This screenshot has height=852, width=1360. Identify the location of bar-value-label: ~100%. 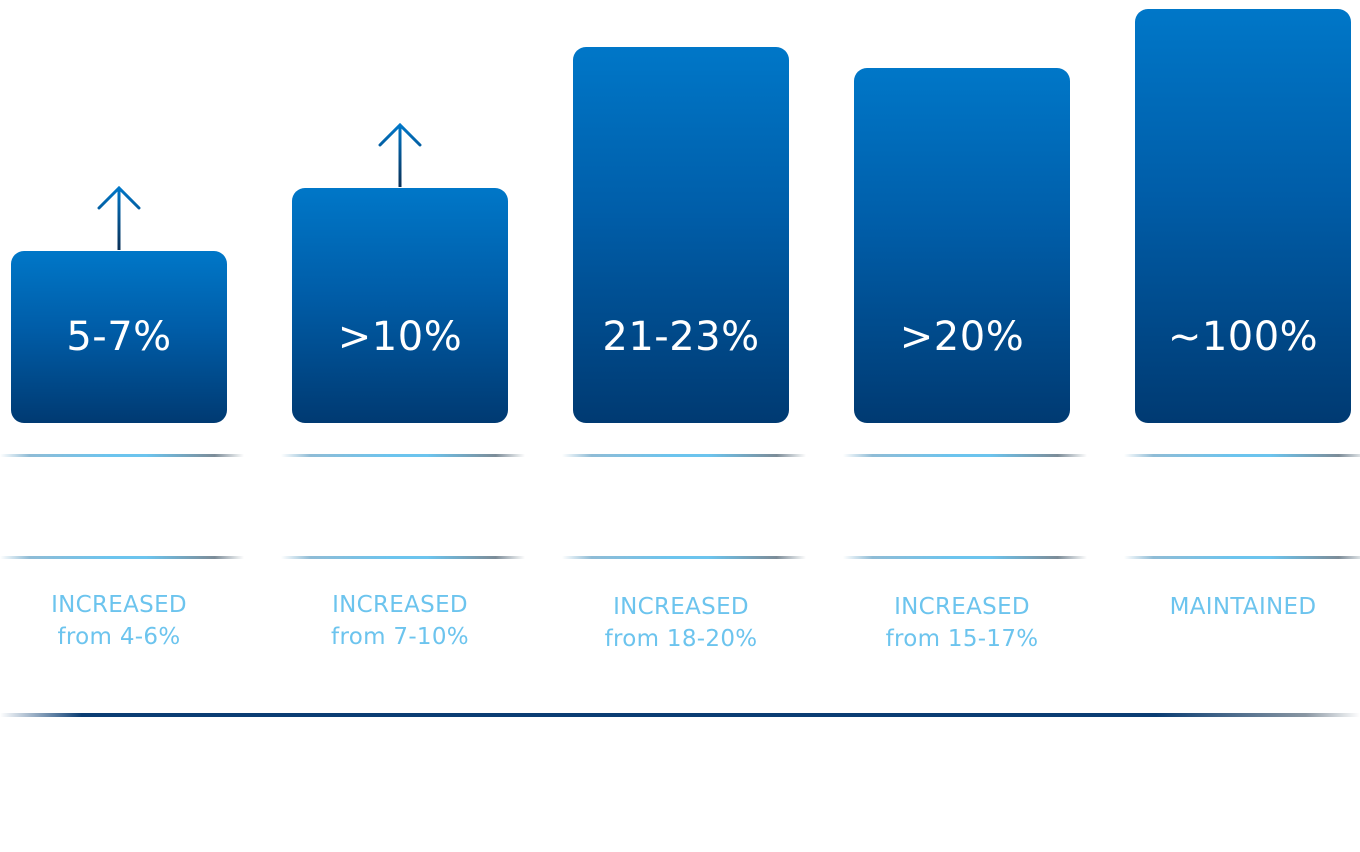
(1243, 337).